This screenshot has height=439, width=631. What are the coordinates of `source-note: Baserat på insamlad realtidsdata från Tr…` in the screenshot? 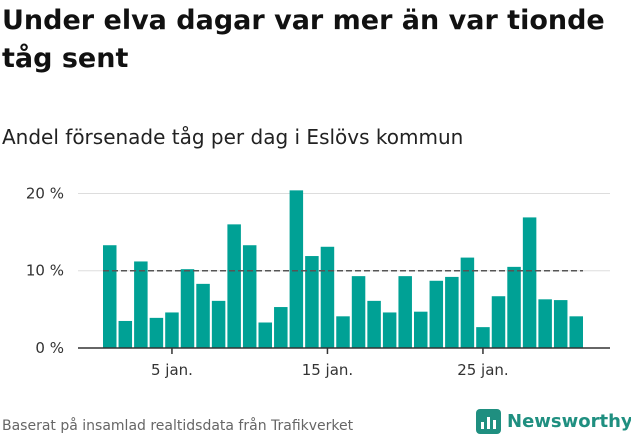 It's located at (178, 426).